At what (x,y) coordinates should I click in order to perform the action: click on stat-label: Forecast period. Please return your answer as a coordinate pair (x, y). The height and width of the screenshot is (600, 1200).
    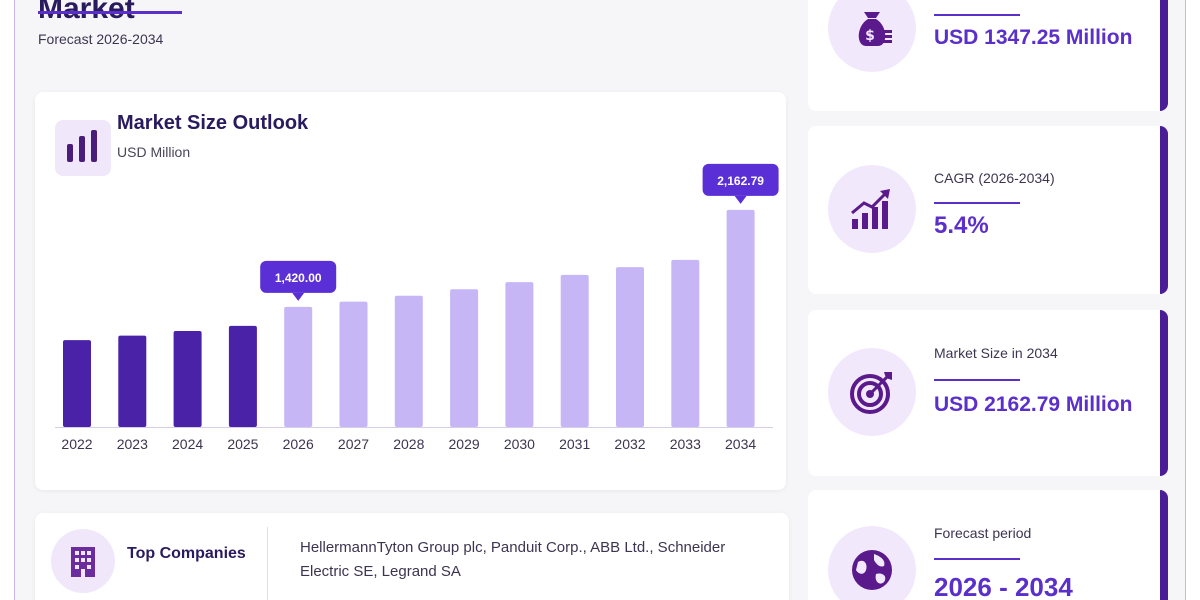
    Looking at the image, I should click on (983, 533).